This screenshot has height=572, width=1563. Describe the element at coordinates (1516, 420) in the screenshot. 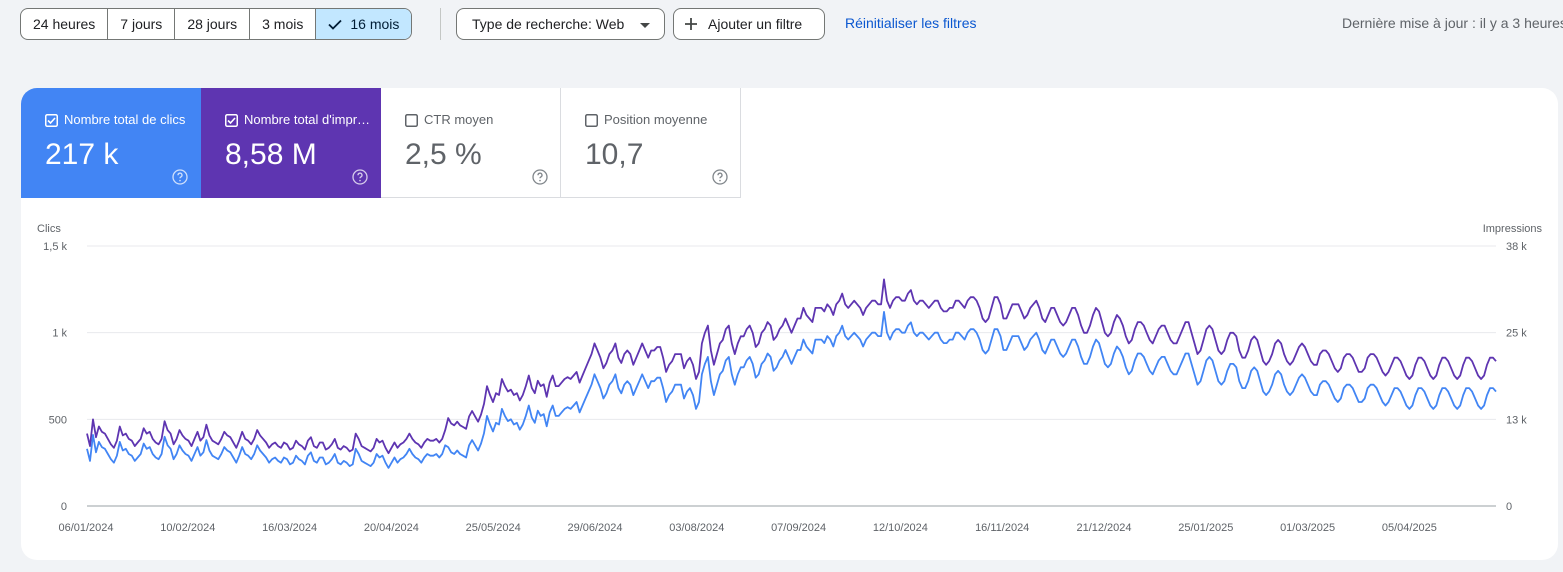

I see `right-tick-label: 13 k` at that location.